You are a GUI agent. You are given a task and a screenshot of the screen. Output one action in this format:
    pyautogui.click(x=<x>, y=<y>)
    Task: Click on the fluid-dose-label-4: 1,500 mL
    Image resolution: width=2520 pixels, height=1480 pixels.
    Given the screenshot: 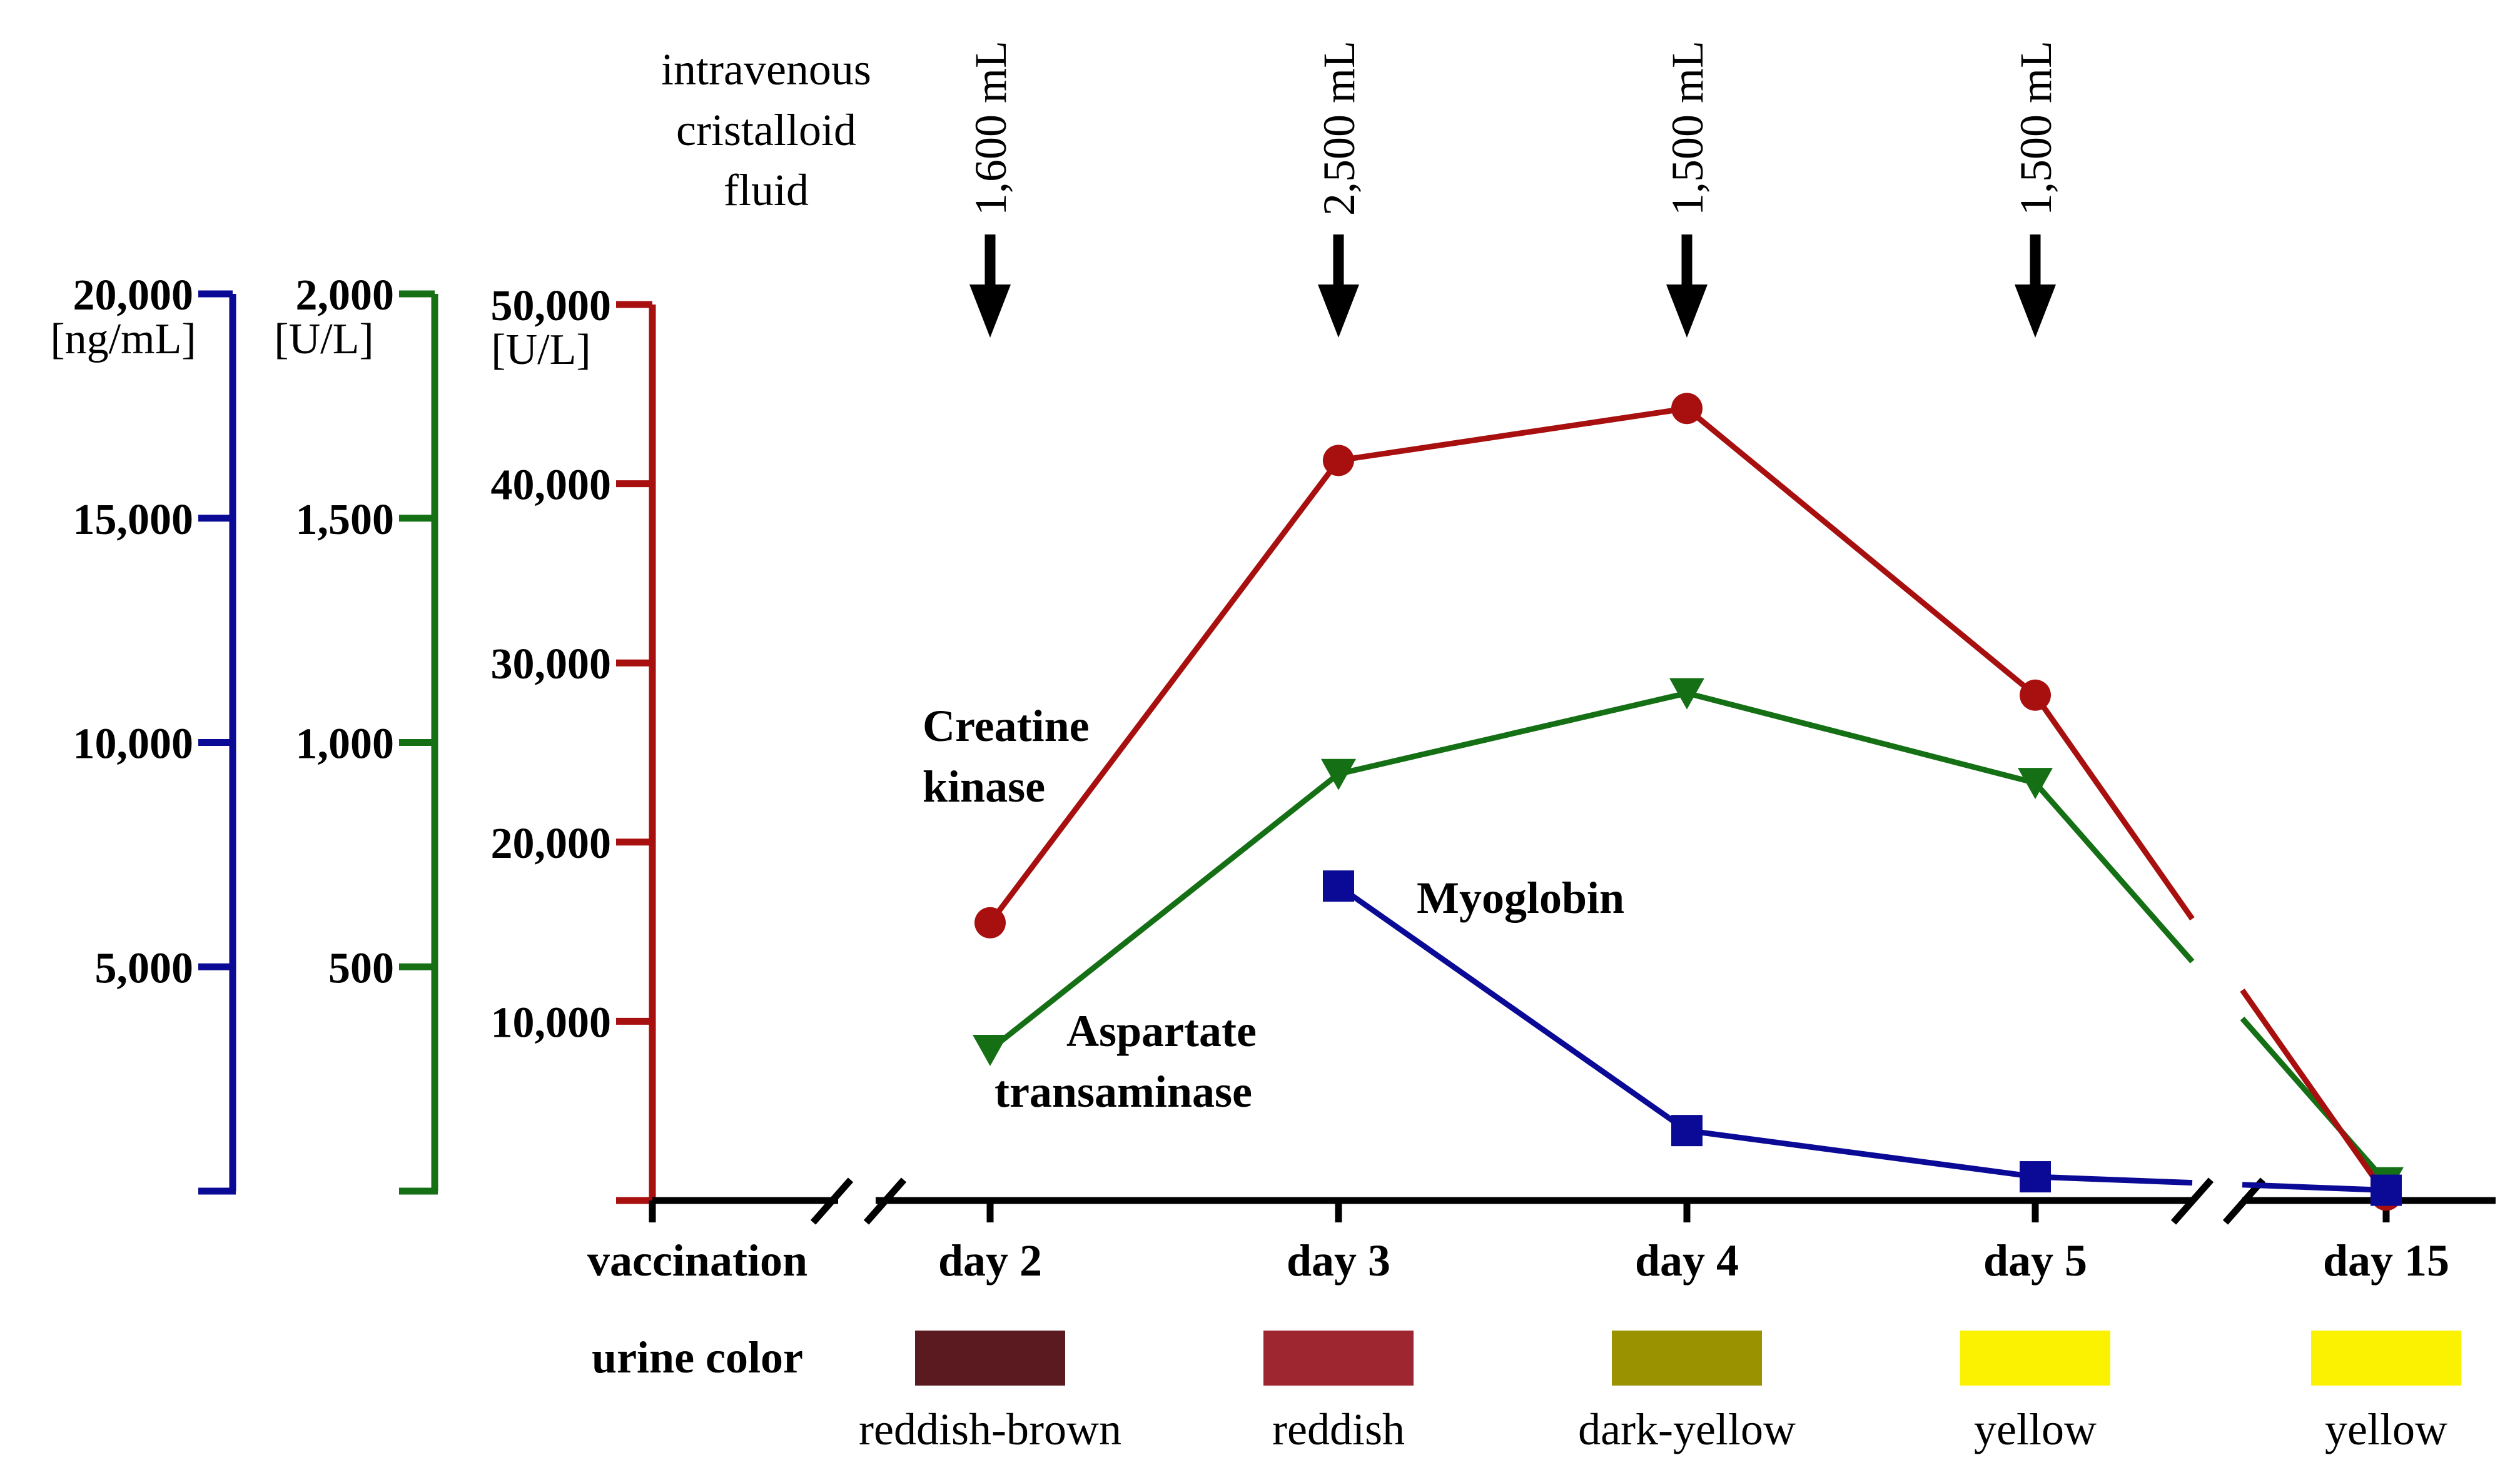 What is the action you would take?
    pyautogui.click(x=2036, y=128)
    